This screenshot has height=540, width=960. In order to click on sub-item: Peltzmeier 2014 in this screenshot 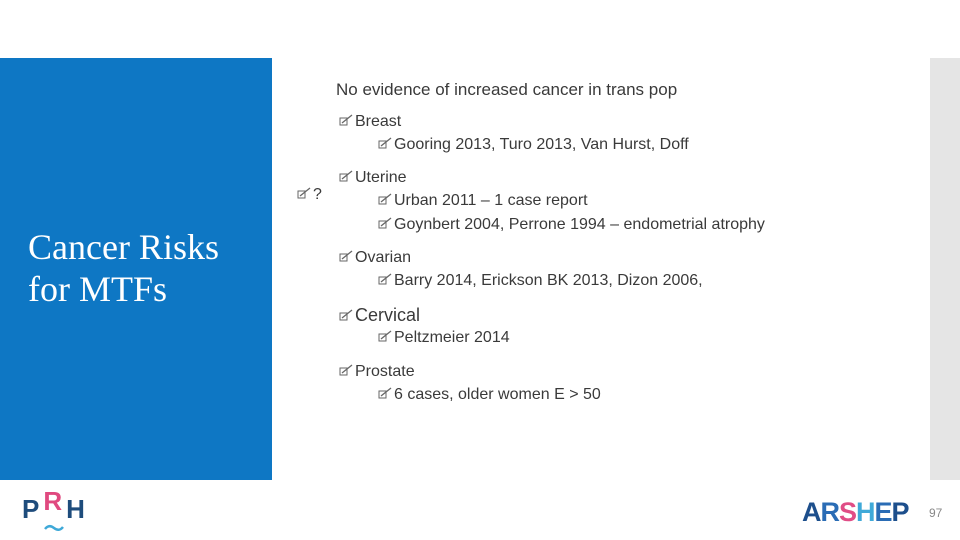, I will do `click(443, 338)`.